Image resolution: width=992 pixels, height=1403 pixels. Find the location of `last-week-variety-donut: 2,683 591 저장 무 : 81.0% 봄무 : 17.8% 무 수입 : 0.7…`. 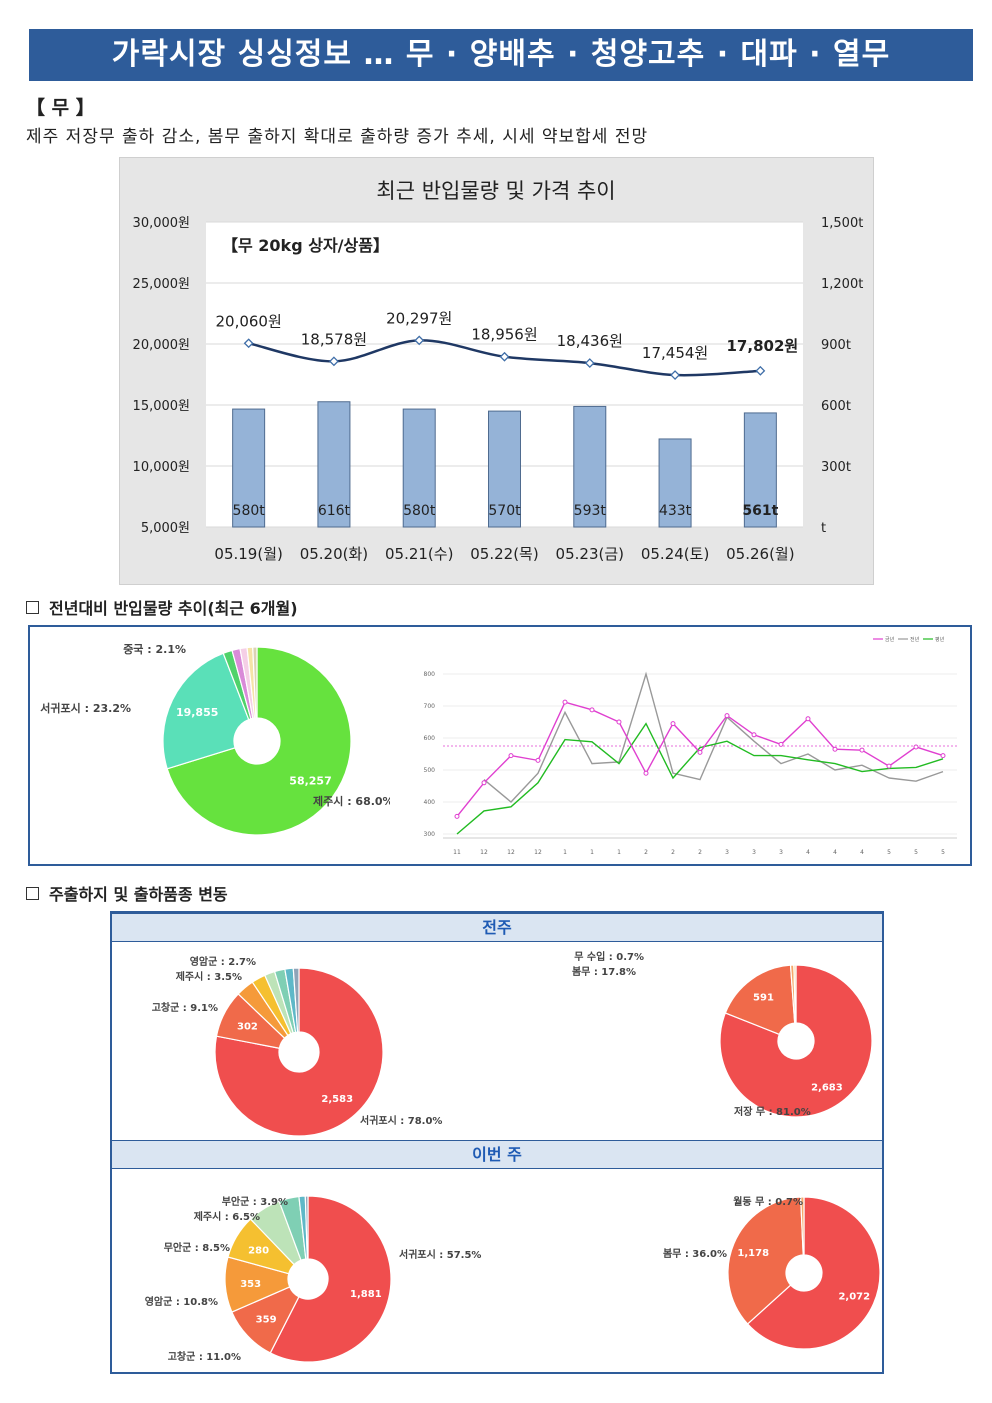

last-week-variety-donut: 2,683 591 저장 무 : 81.0% 봄무 : 17.8% 무 수입 : 0.7… is located at coordinates (722, 1034).